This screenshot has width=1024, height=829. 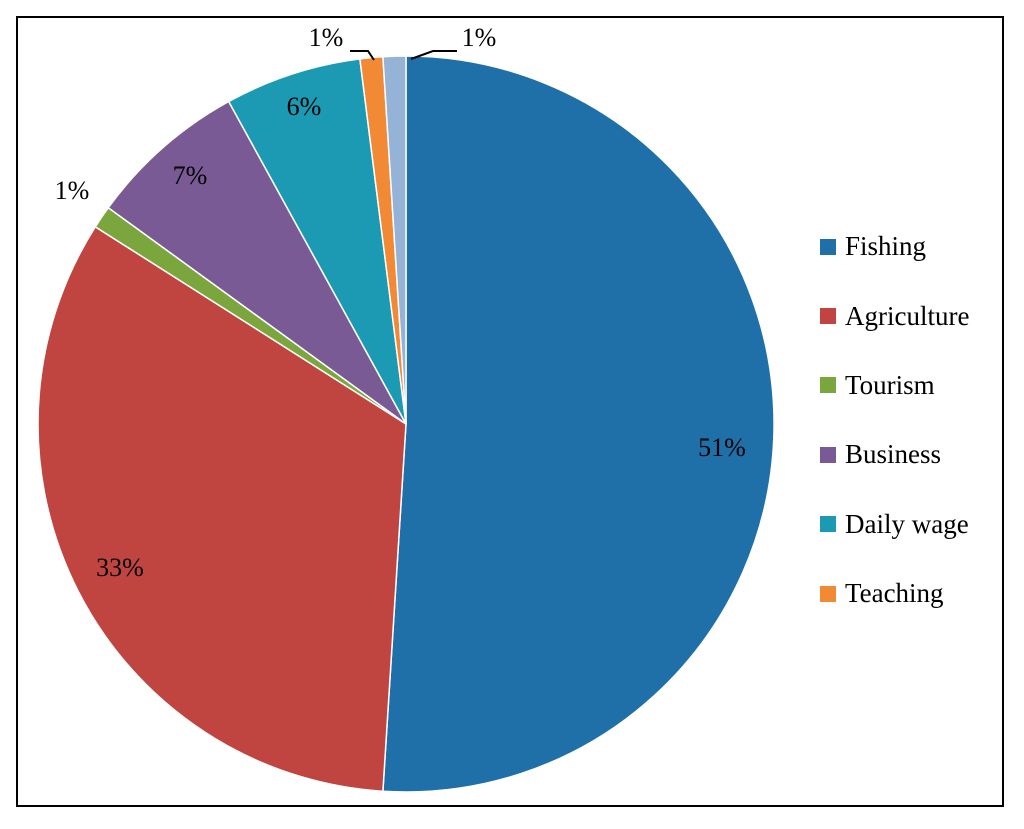 What do you see at coordinates (907, 315) in the screenshot?
I see `legend-label: Agriculture` at bounding box center [907, 315].